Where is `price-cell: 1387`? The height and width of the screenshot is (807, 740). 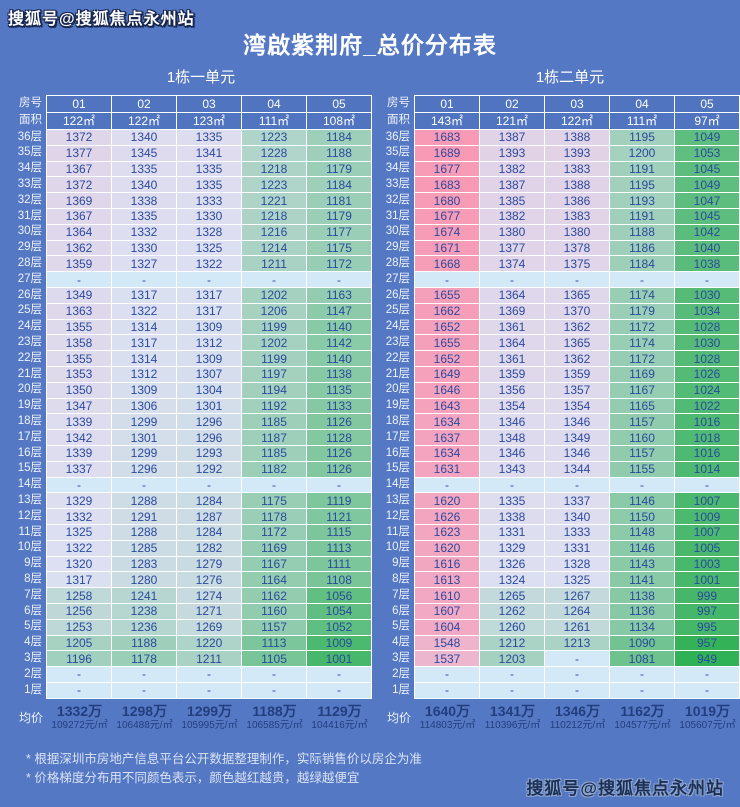
price-cell: 1387 is located at coordinates (512, 137).